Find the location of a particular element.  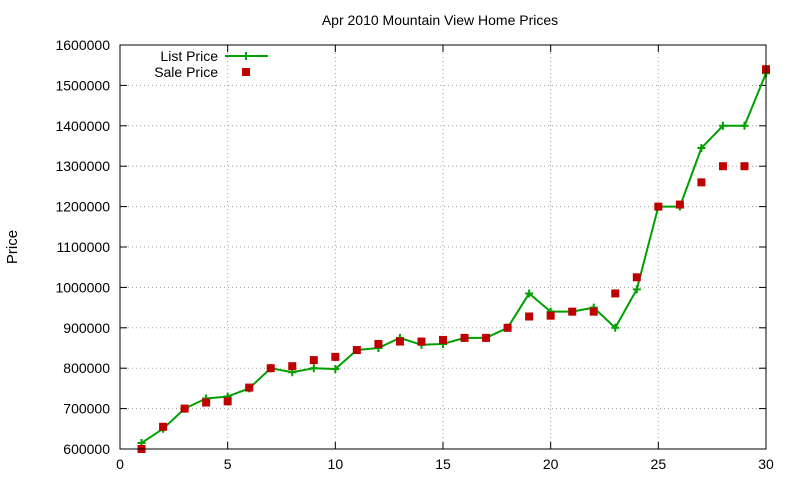

y-tick-label: 700000 is located at coordinates (86, 409).